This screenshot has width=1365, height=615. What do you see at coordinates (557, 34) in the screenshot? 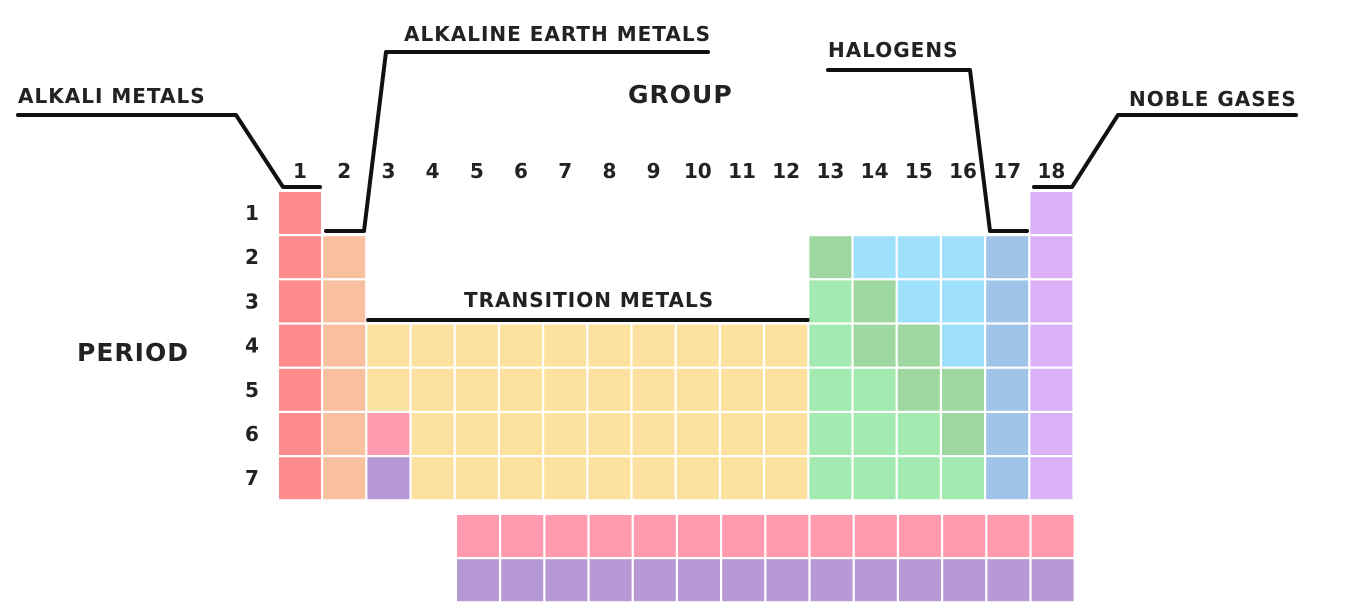
I see `alkaline-earth-metals-label: ALKALINE EARTH METALS` at bounding box center [557, 34].